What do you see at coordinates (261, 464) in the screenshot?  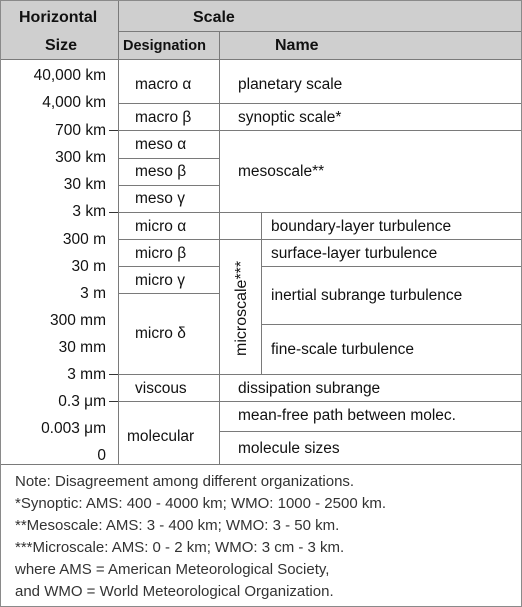 I see `body-bottom-border` at bounding box center [261, 464].